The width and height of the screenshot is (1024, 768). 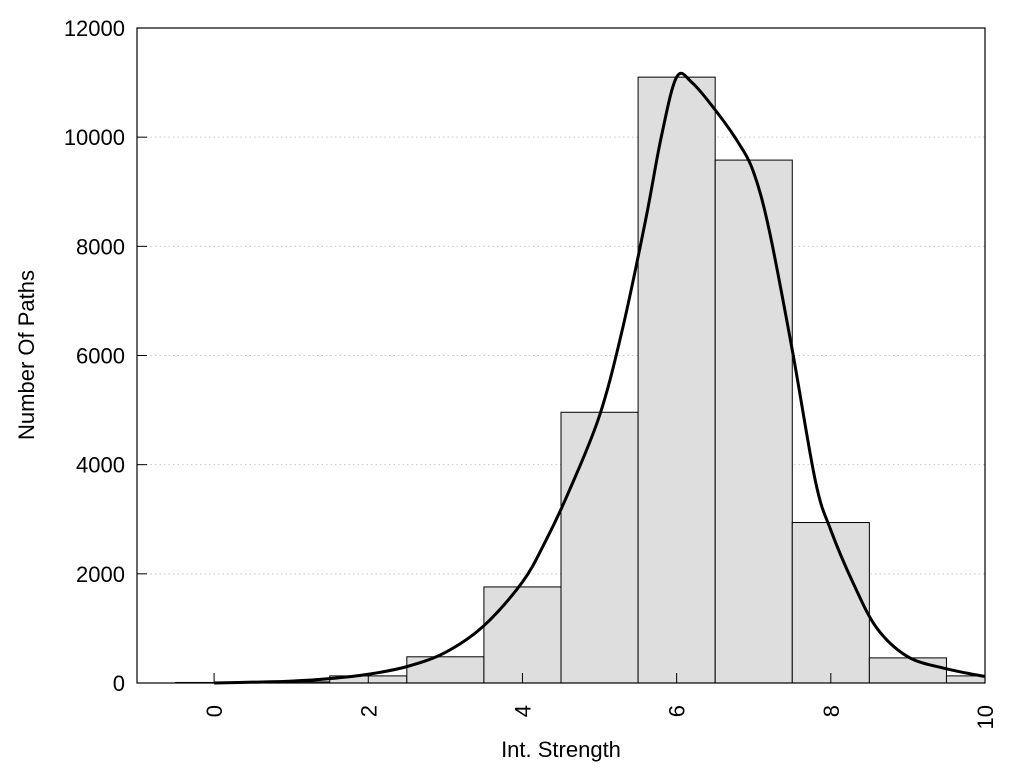 What do you see at coordinates (94, 137) in the screenshot?
I see `y-tick-label: 10000` at bounding box center [94, 137].